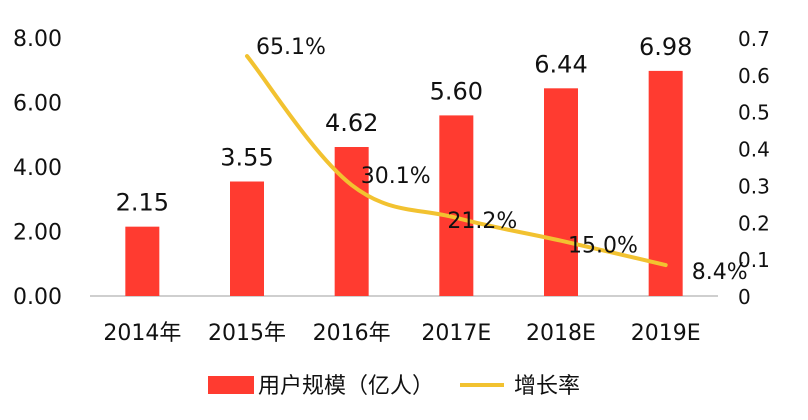 This screenshot has width=808, height=420. What do you see at coordinates (37, 39) in the screenshot?
I see `left-tick-label: 8.00` at bounding box center [37, 39].